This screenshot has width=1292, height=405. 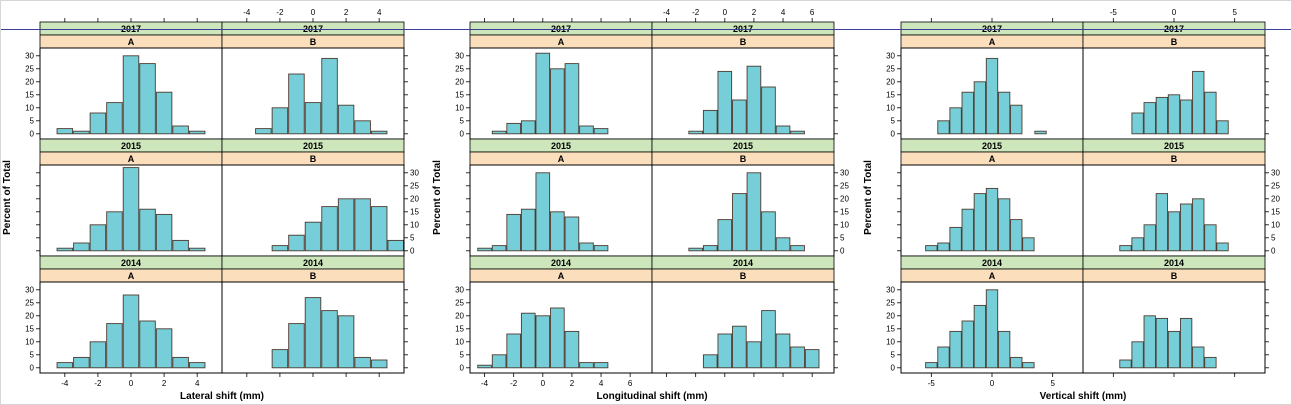 I want to click on bottom-tick-label: 0, so click(x=131, y=383).